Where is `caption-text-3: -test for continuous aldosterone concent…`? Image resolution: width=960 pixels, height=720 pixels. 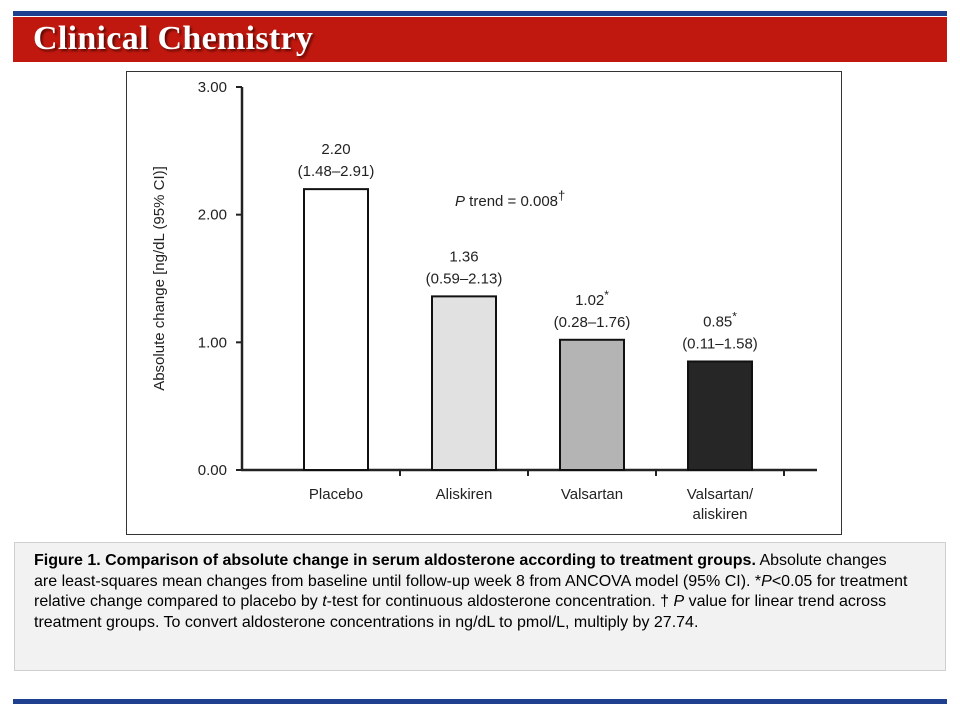
caption-text-3: -test for continuous aldosterone concent… is located at coordinates (500, 601).